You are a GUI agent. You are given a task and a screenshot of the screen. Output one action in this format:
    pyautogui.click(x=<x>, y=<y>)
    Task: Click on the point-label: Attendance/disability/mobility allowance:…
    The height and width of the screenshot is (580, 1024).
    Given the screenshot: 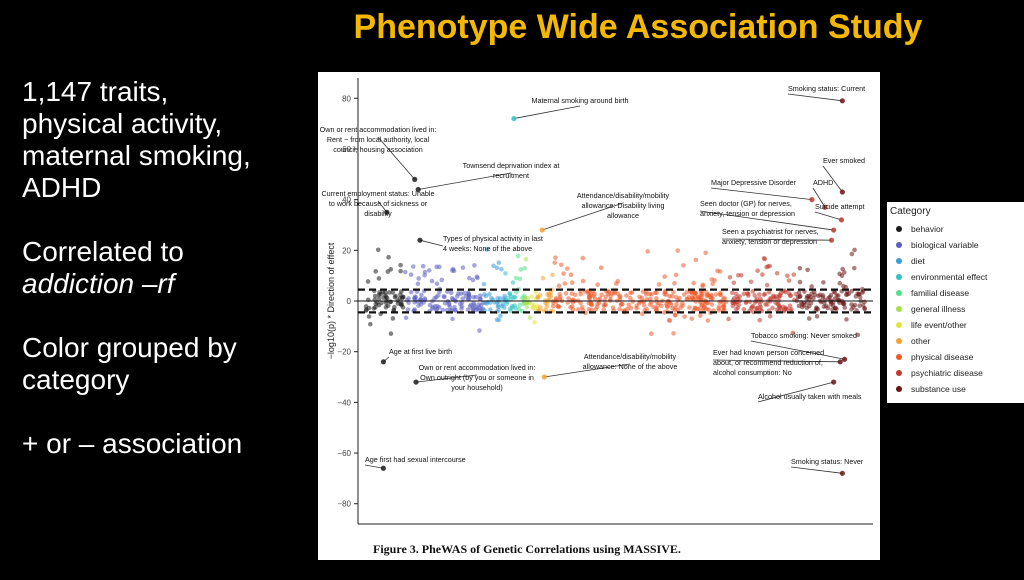 What is the action you would take?
    pyautogui.click(x=623, y=205)
    